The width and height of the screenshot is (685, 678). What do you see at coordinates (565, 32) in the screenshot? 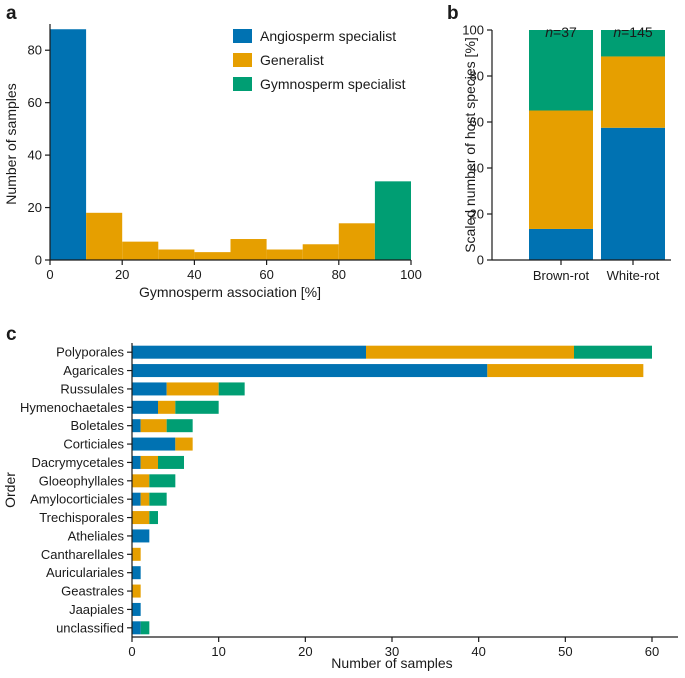
I see `n-value: =37` at bounding box center [565, 32].